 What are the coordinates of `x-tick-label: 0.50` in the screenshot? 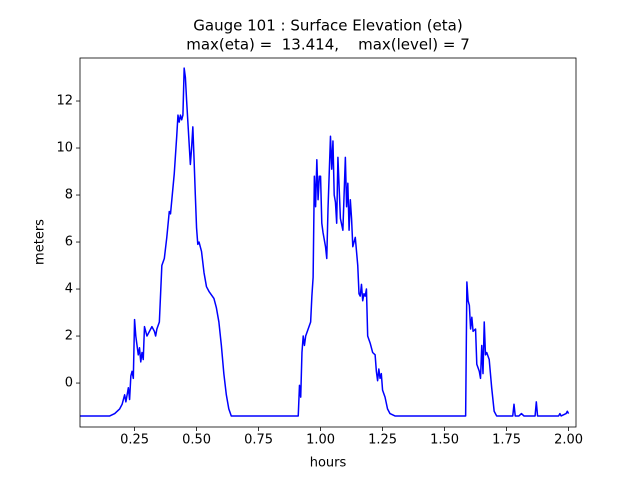 It's located at (196, 440).